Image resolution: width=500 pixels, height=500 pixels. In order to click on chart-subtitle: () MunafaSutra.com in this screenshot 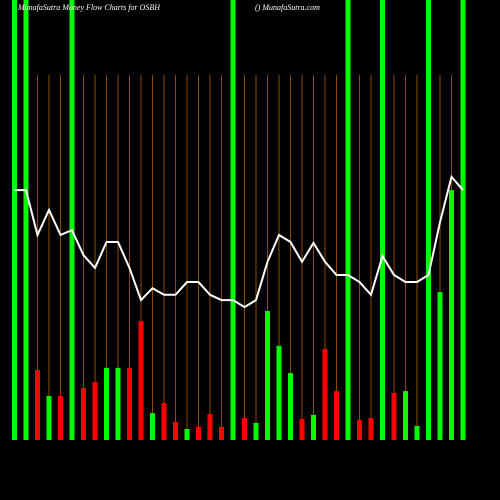, I will do `click(287, 7)`.